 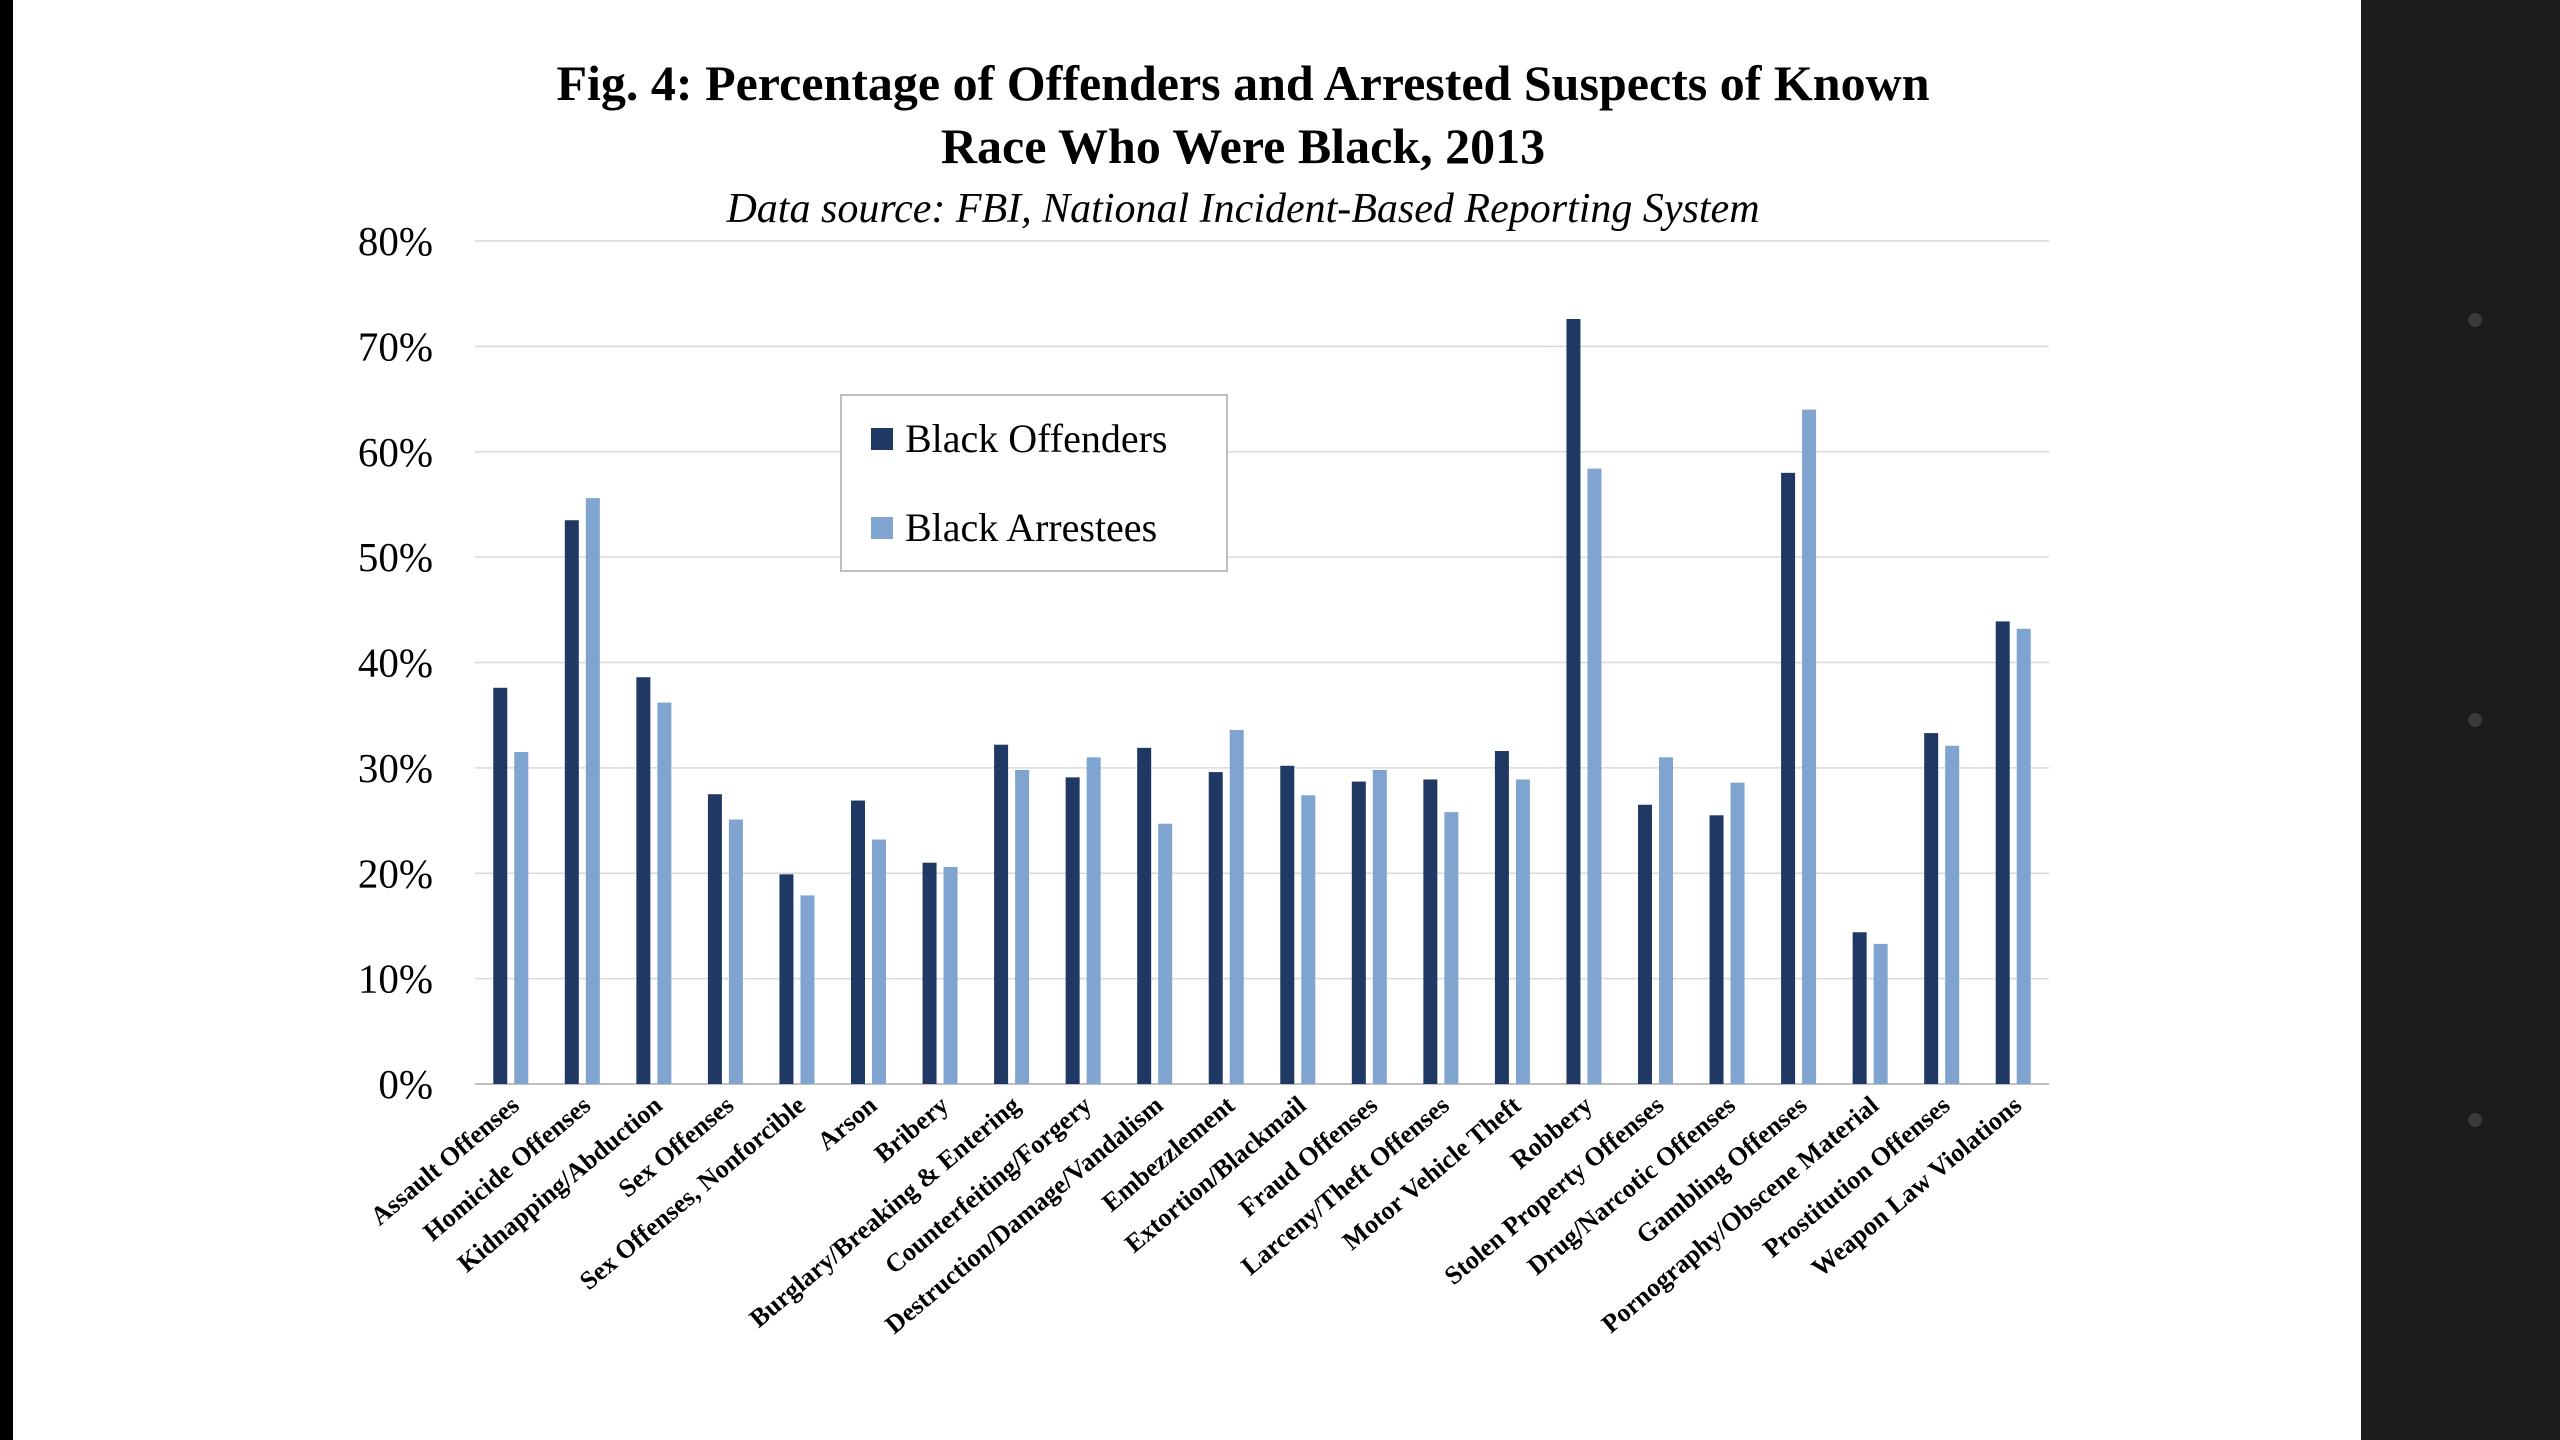 I want to click on y-tick-label: 20%, so click(x=395, y=873).